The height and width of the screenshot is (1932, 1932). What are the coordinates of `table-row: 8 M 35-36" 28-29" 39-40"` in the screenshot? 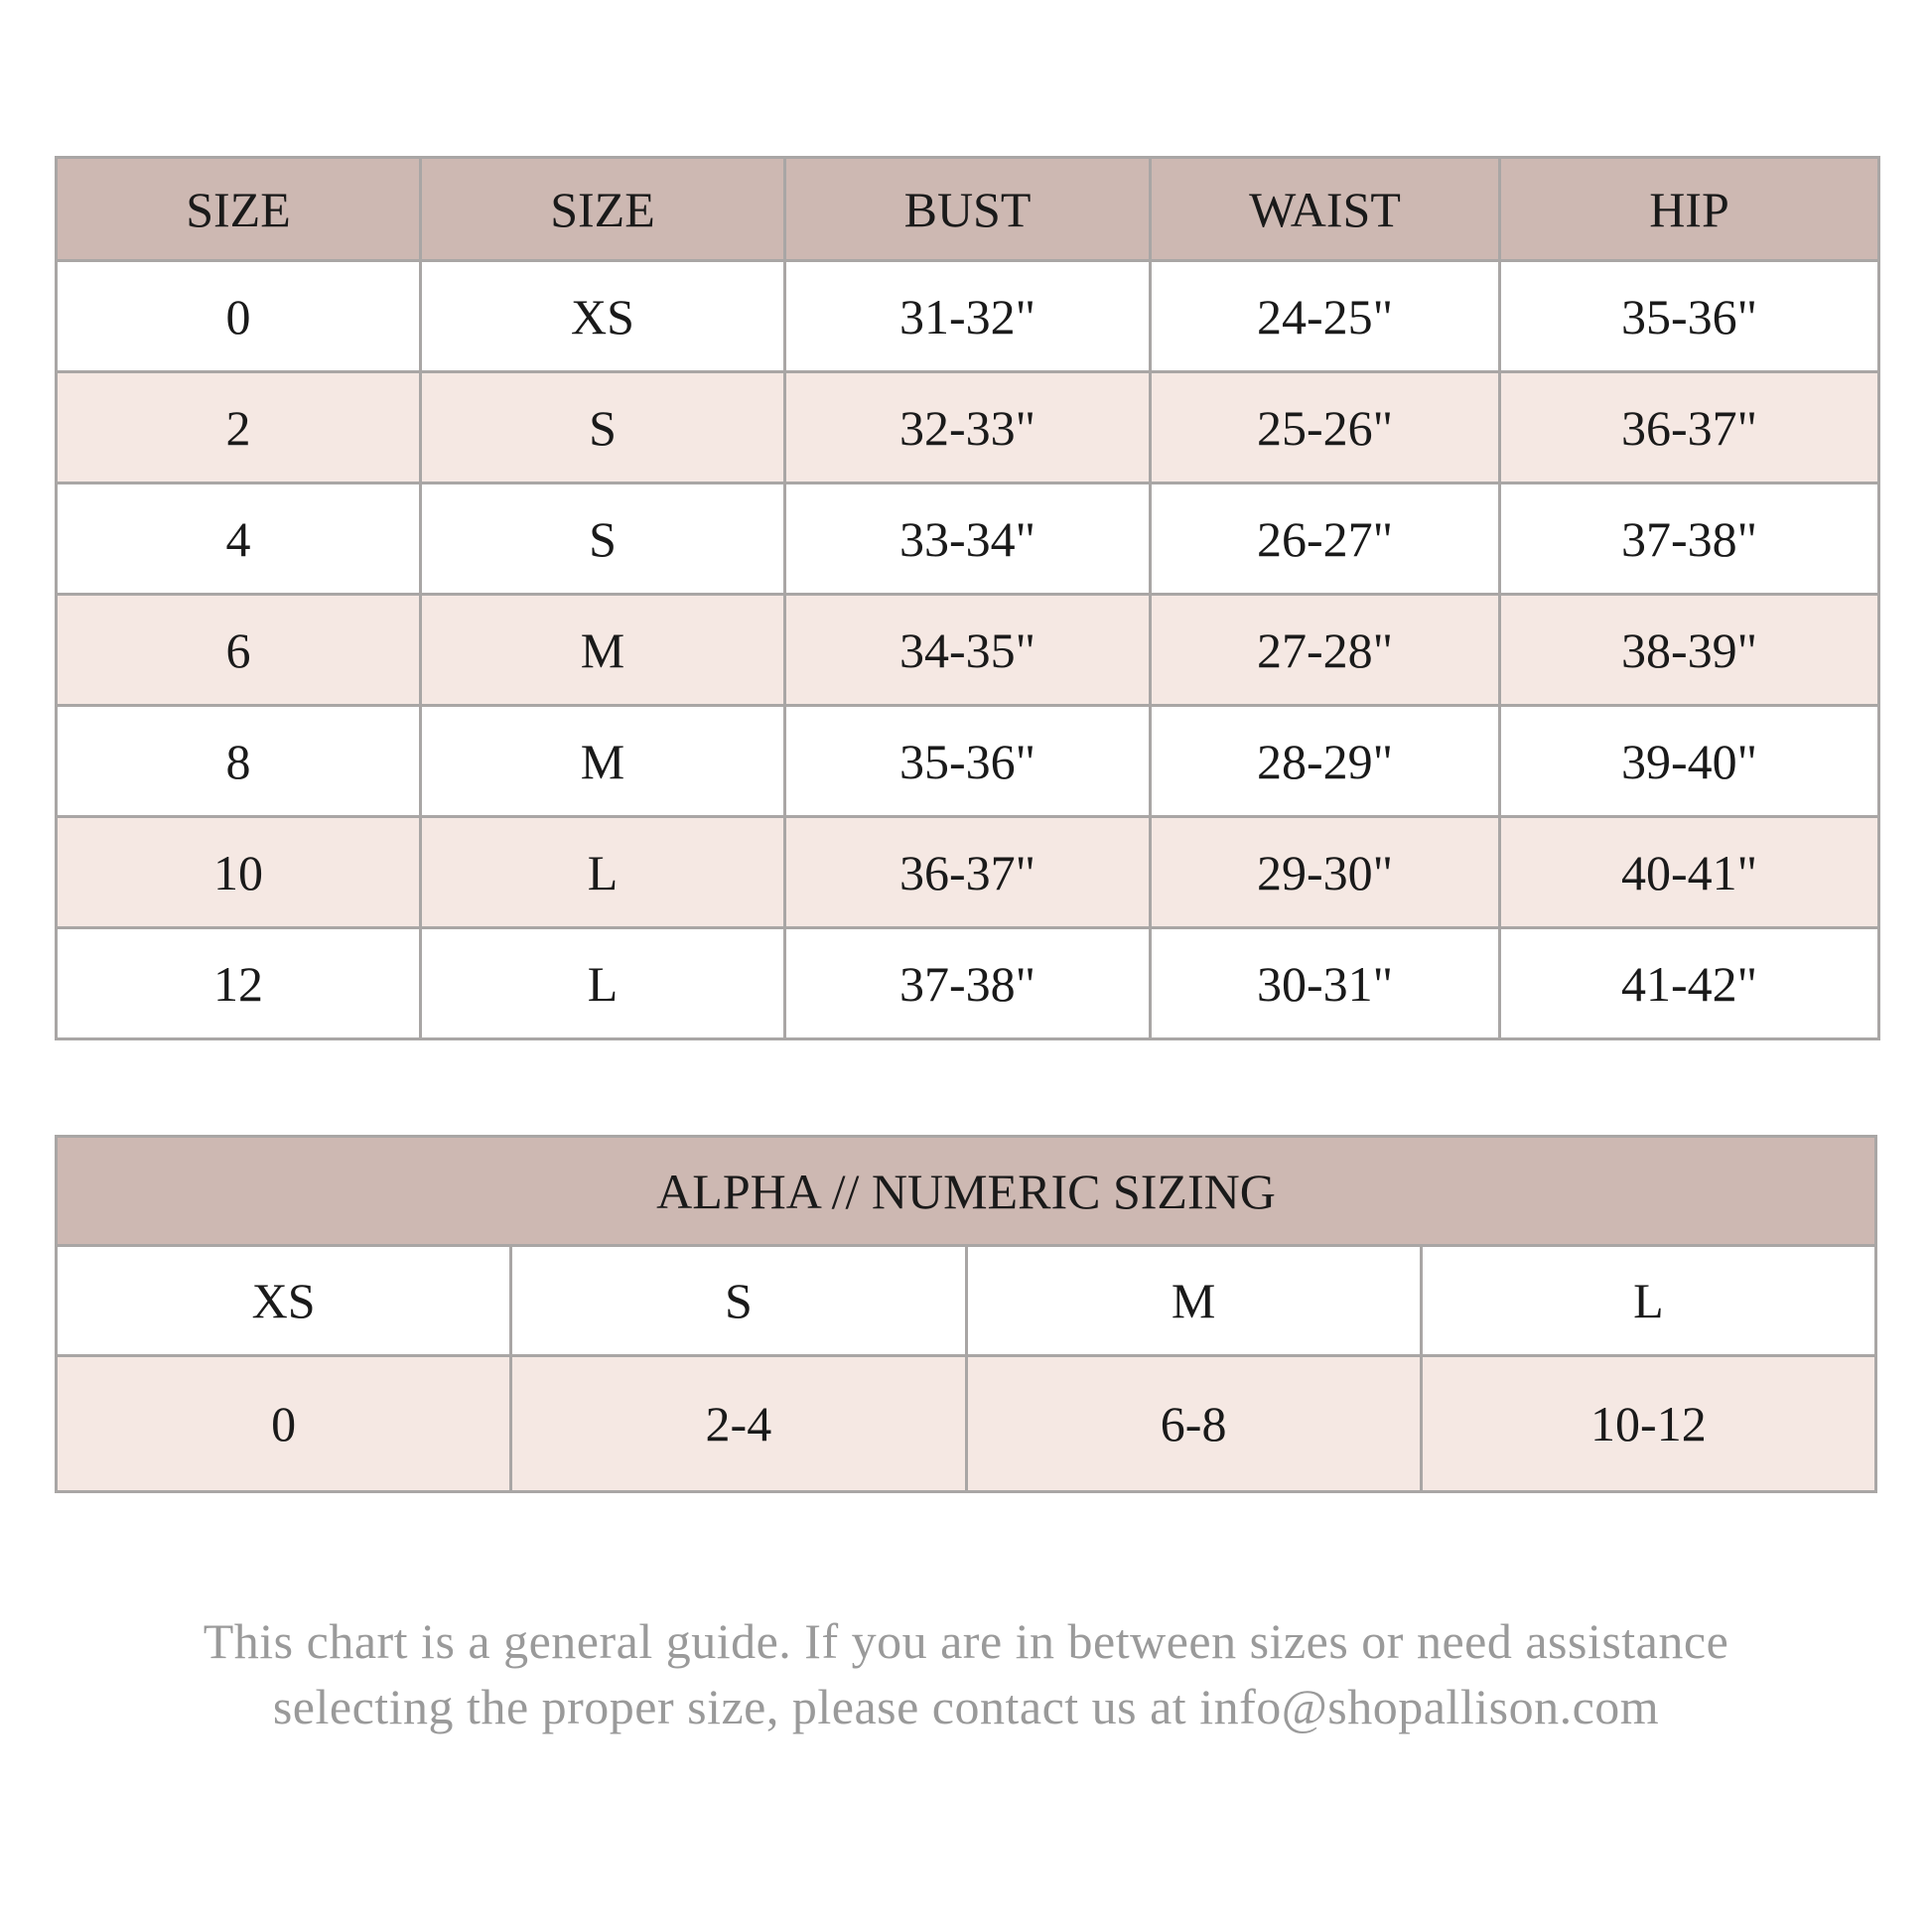 It's located at (967, 761).